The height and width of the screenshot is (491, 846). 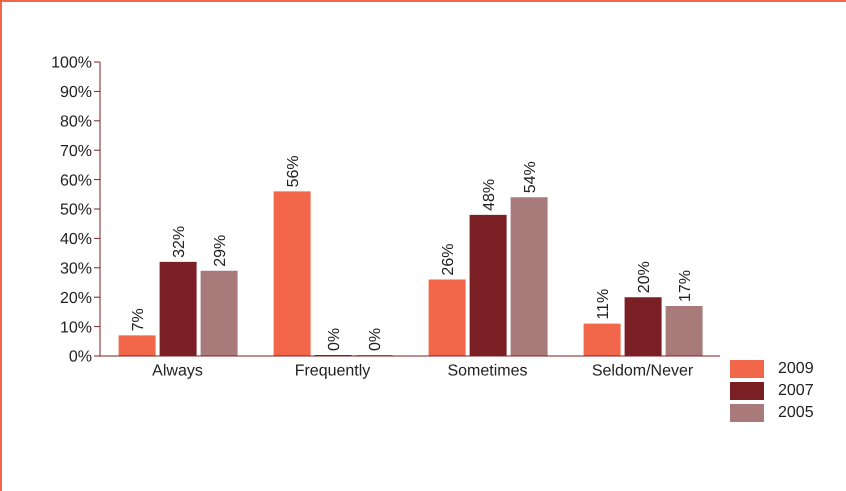 I want to click on x-tick-label: Seldom/Never, so click(x=643, y=371).